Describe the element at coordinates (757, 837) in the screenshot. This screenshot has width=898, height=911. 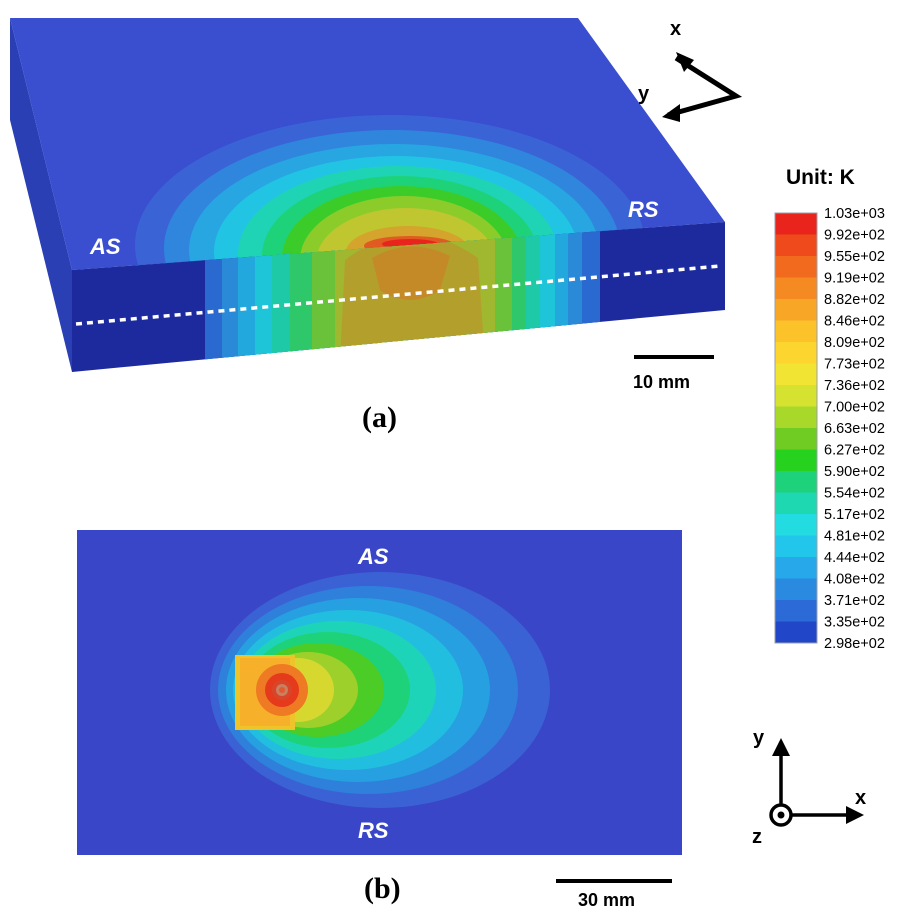
I see `panel-b-z-axis-label: z` at that location.